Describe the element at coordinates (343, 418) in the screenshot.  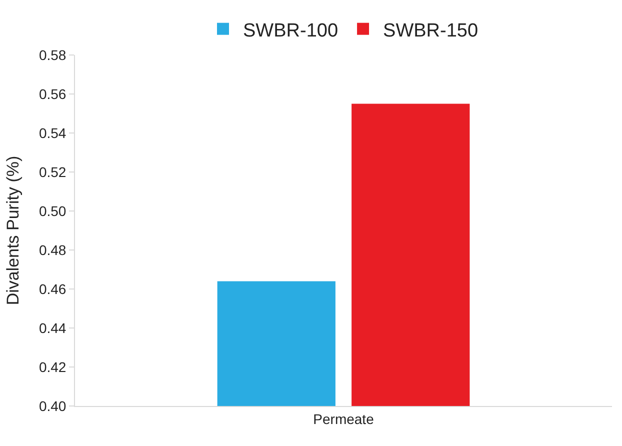
I see `x-tick-label: Permeate` at that location.